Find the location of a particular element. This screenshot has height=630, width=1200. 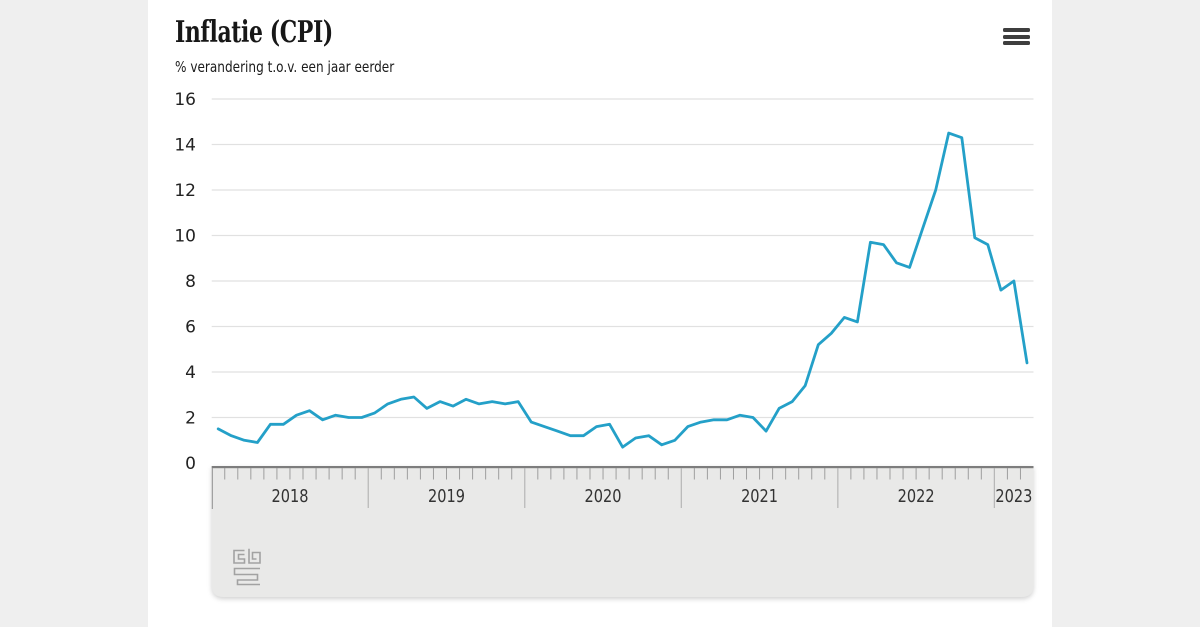

y-axis-label: 6 is located at coordinates (190, 328).